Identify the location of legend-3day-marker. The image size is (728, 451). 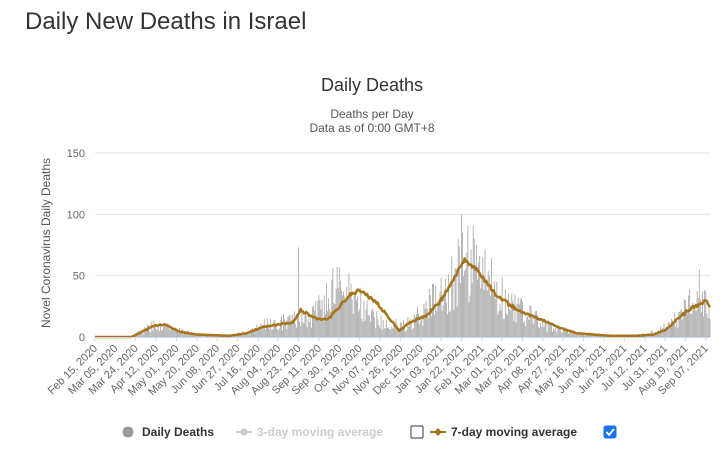
(244, 432).